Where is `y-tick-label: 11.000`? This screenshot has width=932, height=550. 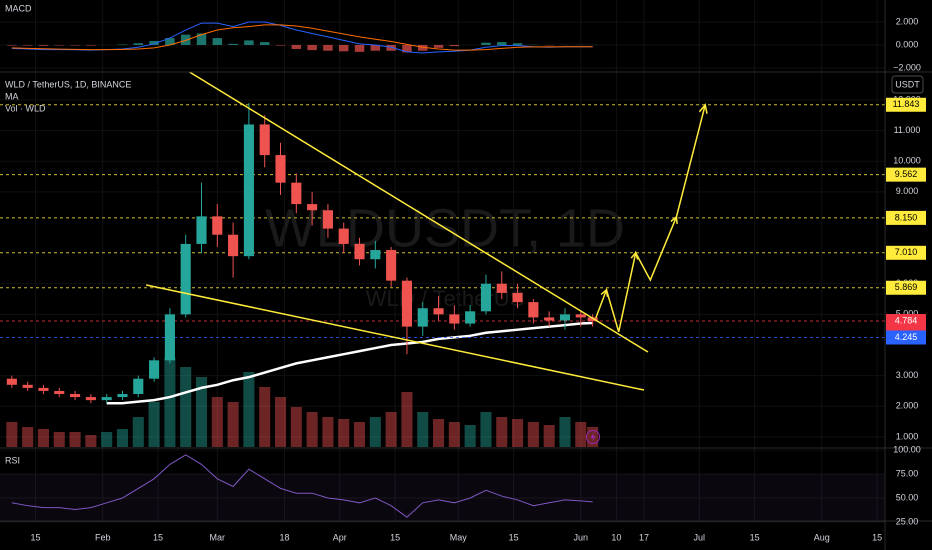
y-tick-label: 11.000 is located at coordinates (907, 130).